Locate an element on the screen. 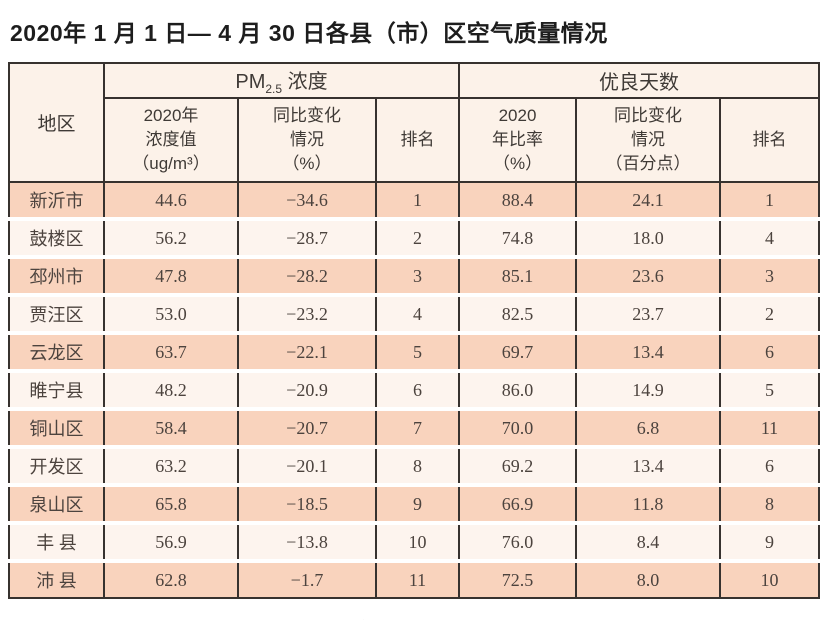 The image size is (825, 620). cell-gd-rank: 1 is located at coordinates (770, 201).